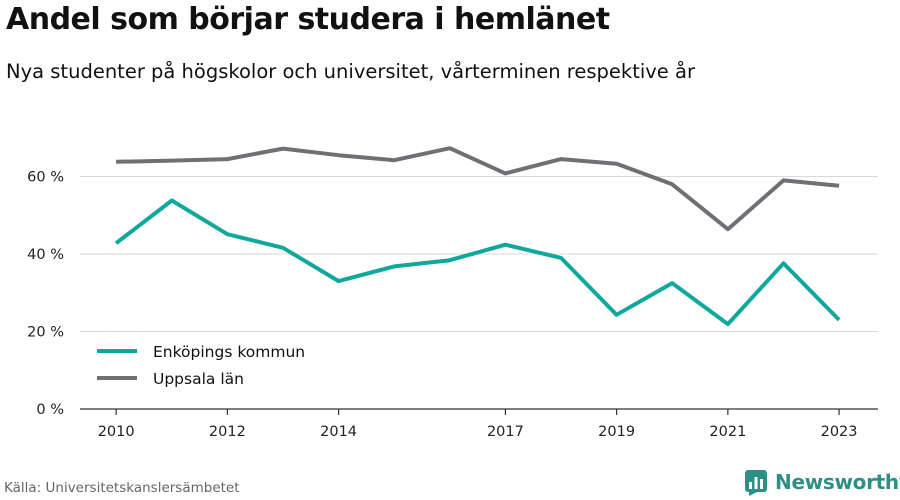 The height and width of the screenshot is (500, 900). Describe the element at coordinates (837, 482) in the screenshot. I see `brand-name: Newsworthy` at that location.